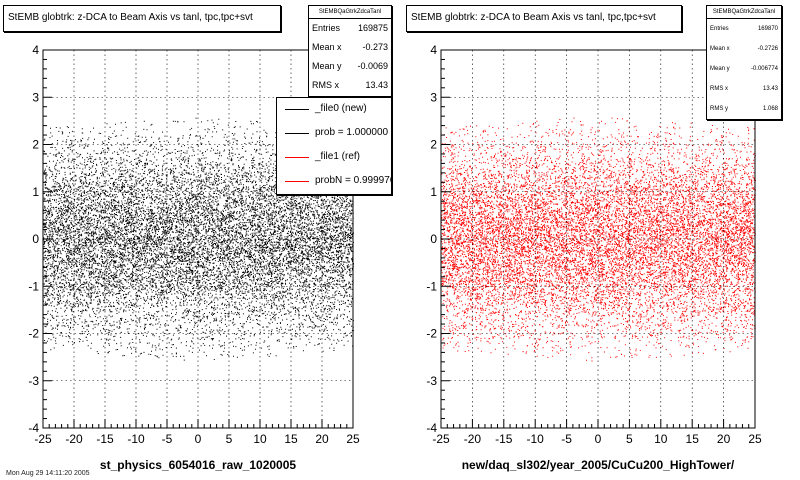  What do you see at coordinates (48, 473) in the screenshot?
I see `footer-timestamp: Mon Aug 29 14:11:20 2005` at bounding box center [48, 473].